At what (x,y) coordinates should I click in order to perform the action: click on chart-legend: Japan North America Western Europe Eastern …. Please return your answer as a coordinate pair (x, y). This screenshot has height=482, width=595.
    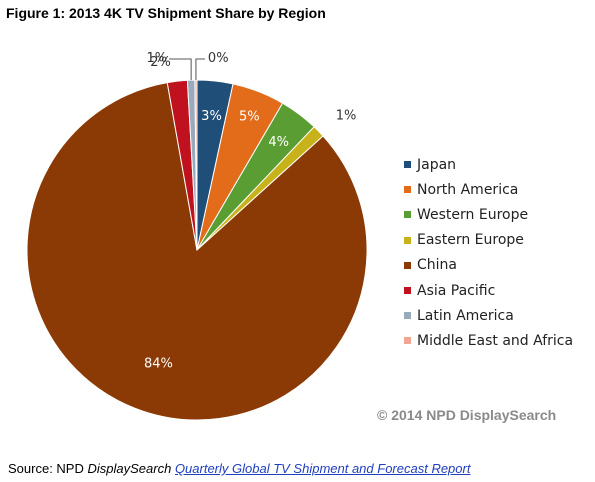
    Looking at the image, I should click on (488, 253).